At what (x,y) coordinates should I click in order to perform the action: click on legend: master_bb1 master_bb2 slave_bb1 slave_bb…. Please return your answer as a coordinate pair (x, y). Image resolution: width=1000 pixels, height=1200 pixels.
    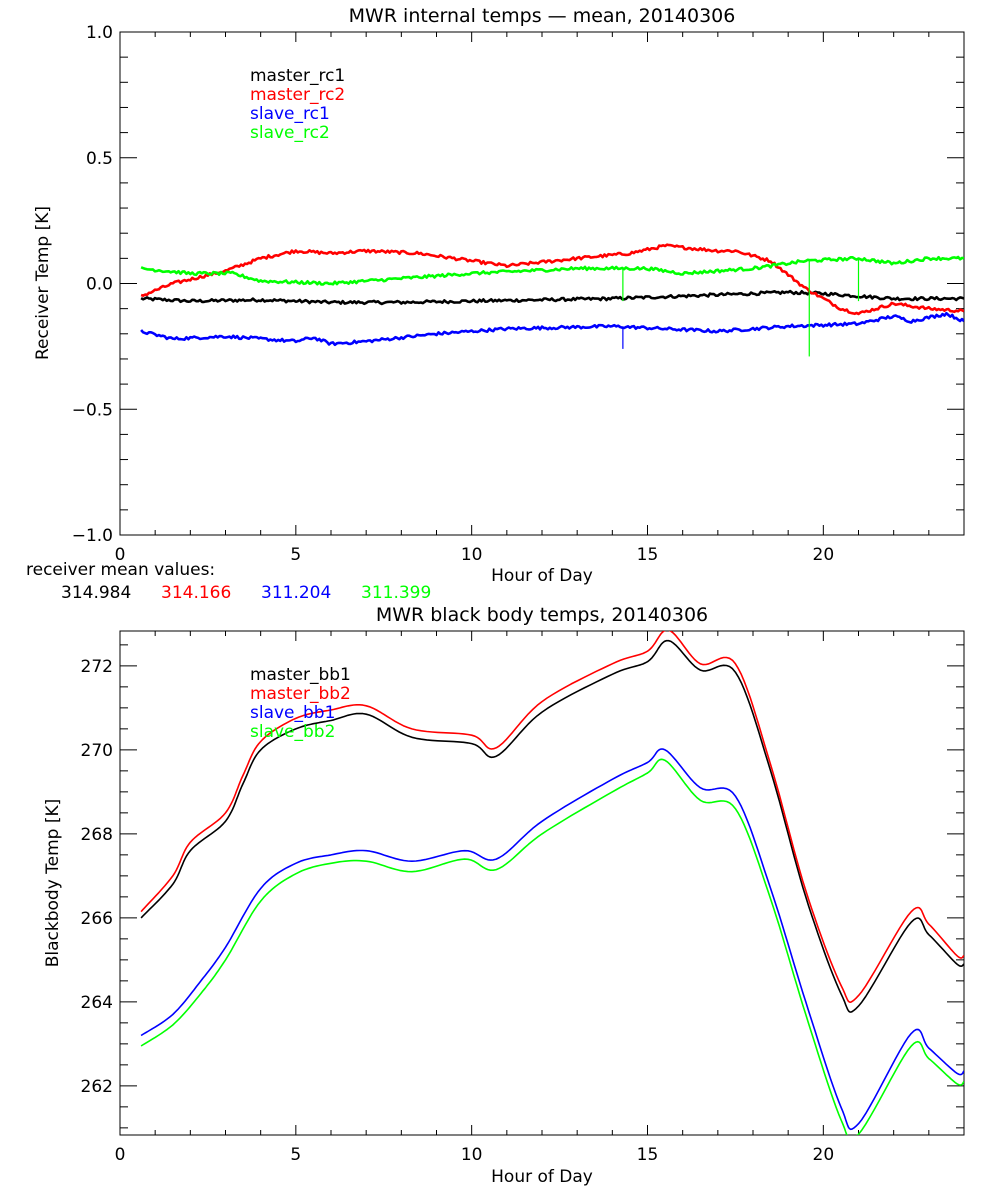
    Looking at the image, I should click on (300, 703).